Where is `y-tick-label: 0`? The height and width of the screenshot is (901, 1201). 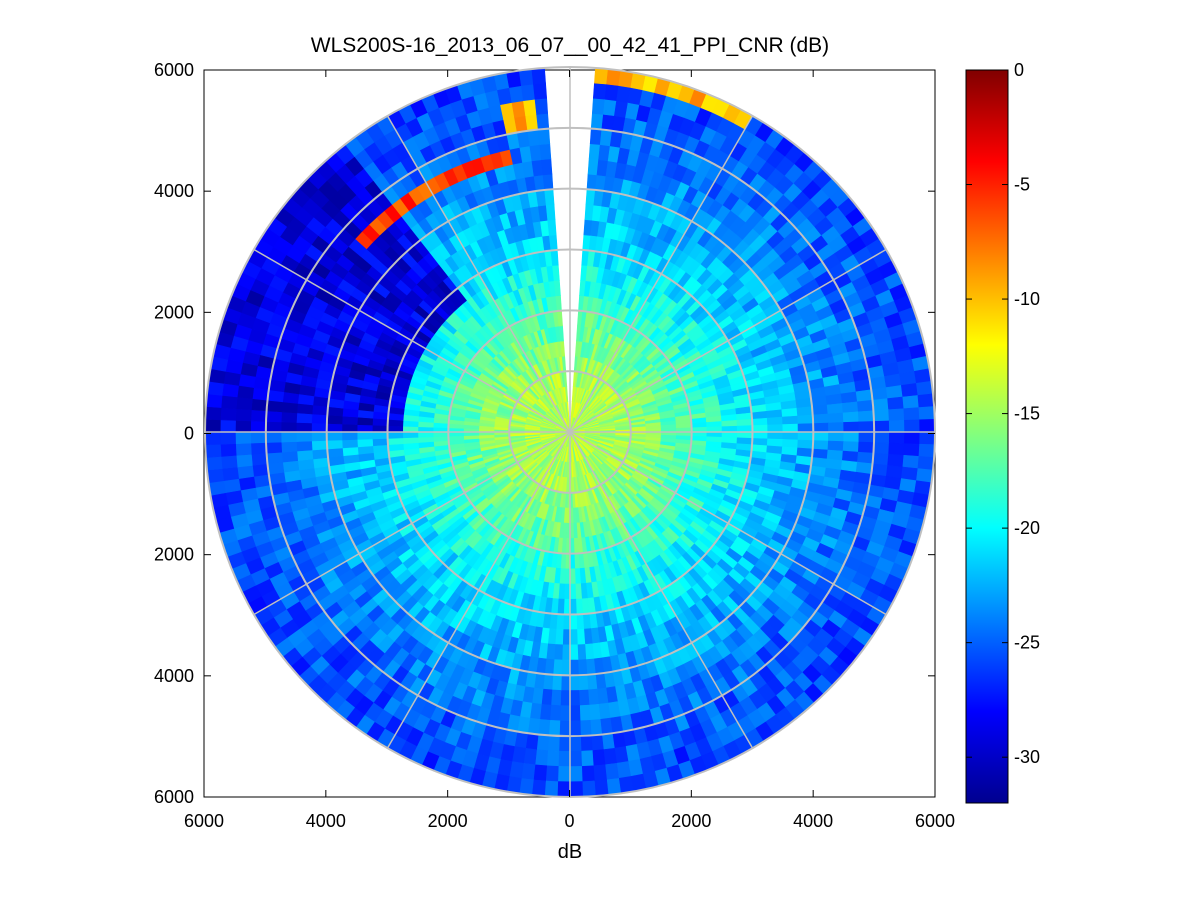
y-tick-label: 0 is located at coordinates (189, 434).